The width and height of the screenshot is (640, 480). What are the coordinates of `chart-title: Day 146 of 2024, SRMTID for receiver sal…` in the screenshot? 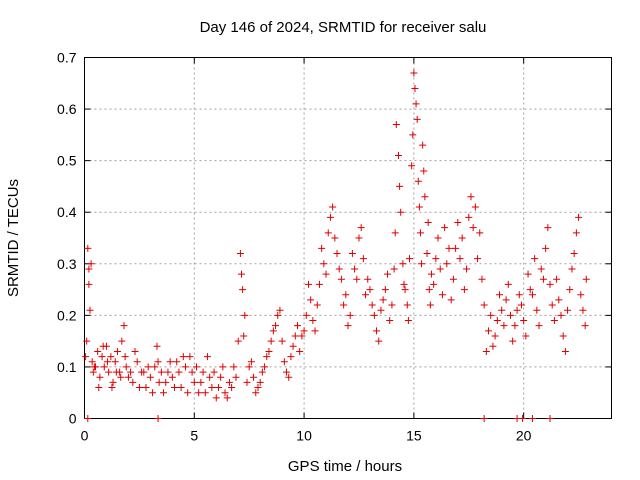 It's located at (343, 27).